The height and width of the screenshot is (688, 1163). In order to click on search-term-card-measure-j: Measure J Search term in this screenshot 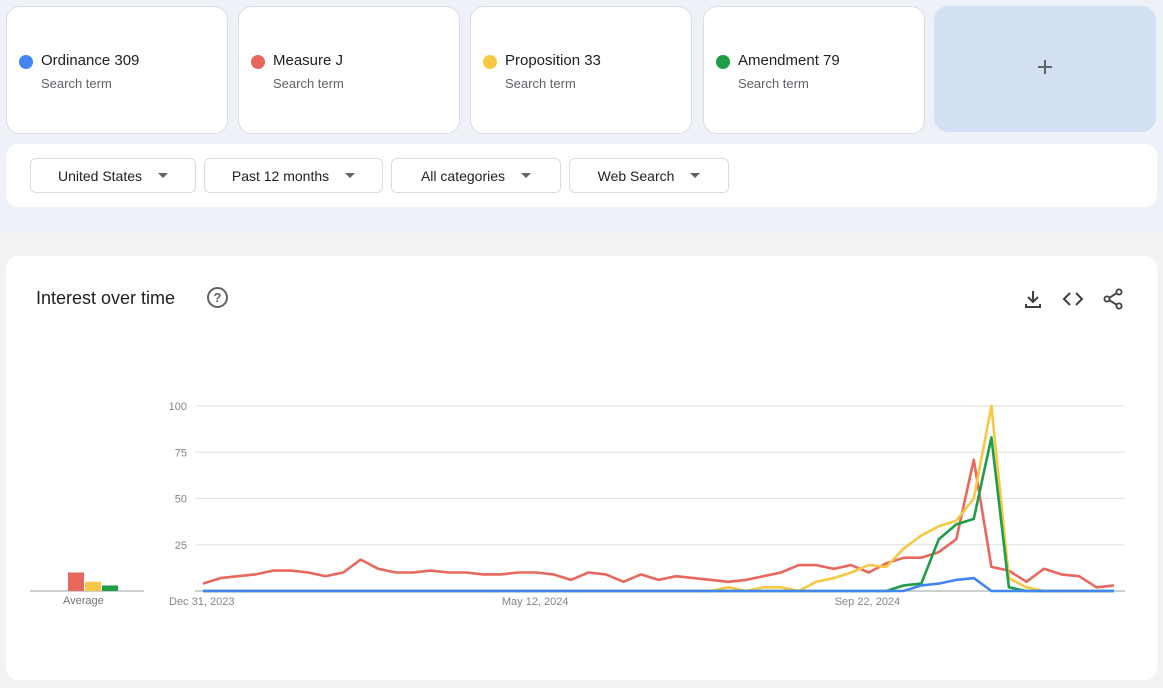, I will do `click(349, 70)`.